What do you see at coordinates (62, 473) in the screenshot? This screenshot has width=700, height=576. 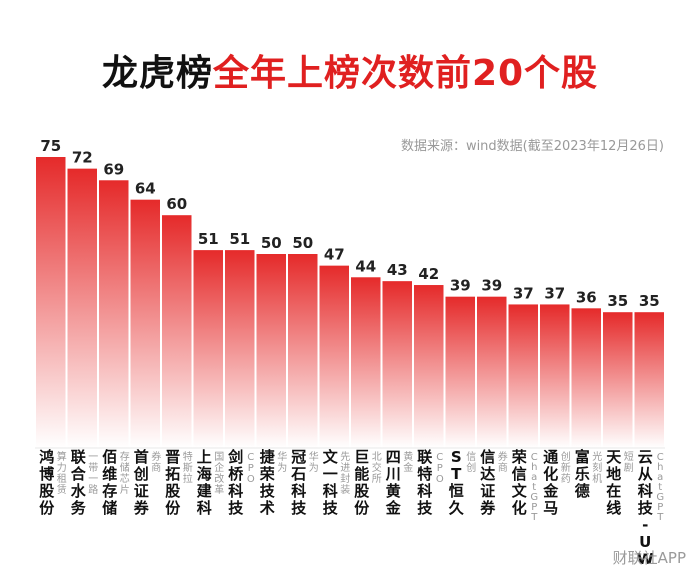 I see `concept-tag-1: 算力租赁` at bounding box center [62, 473].